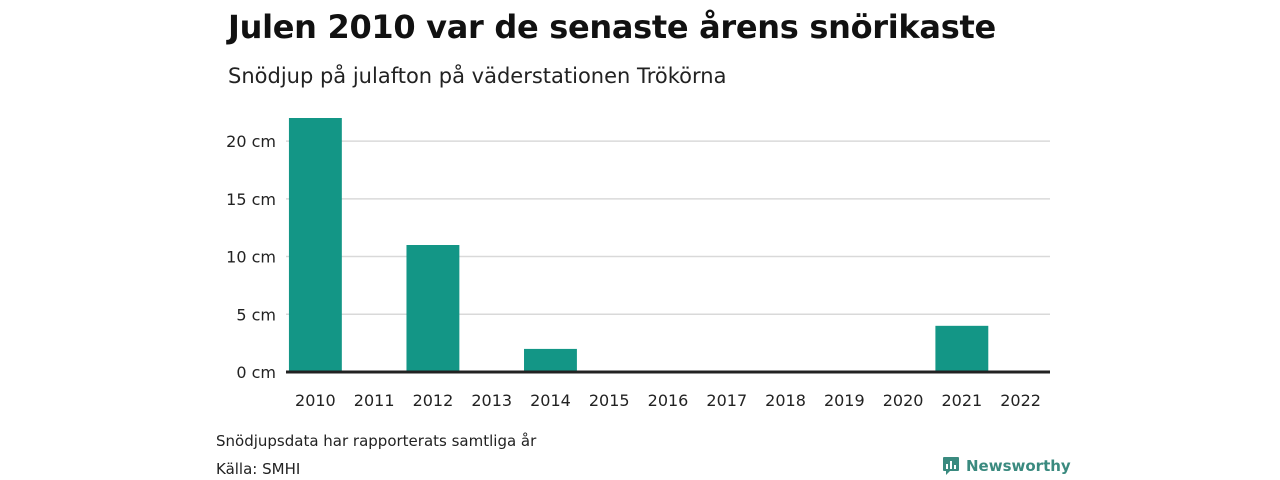 The height and width of the screenshot is (480, 1280). Describe the element at coordinates (550, 400) in the screenshot. I see `x-tick-label: 2014` at that location.